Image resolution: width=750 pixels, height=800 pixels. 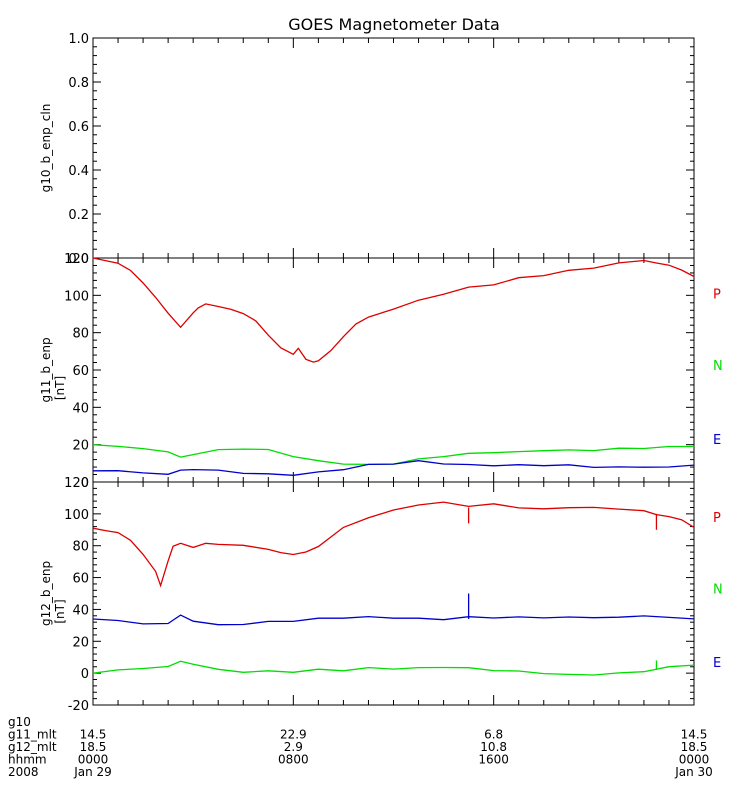 I want to click on y-tick-label: 0.8, so click(x=78, y=83).